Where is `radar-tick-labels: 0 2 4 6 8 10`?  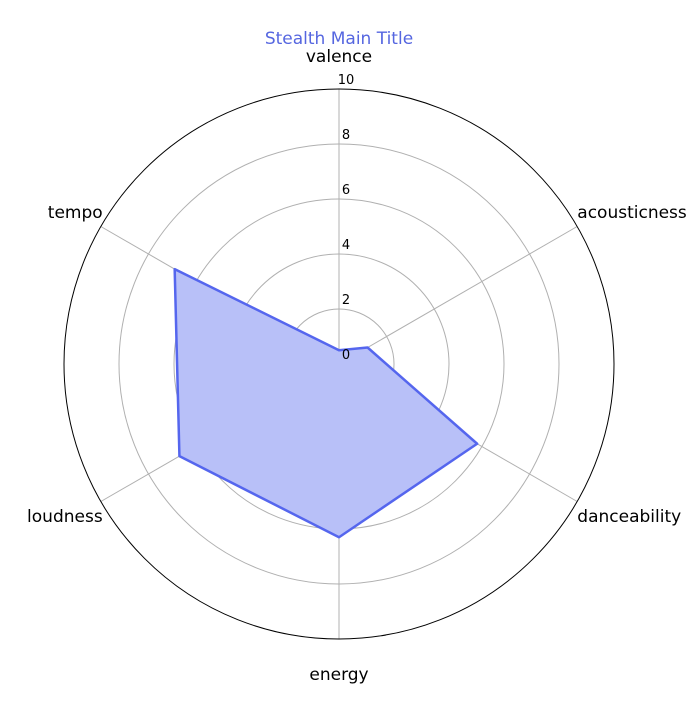
radar-tick-labels: 0 2 4 6 8 10 is located at coordinates (346, 218).